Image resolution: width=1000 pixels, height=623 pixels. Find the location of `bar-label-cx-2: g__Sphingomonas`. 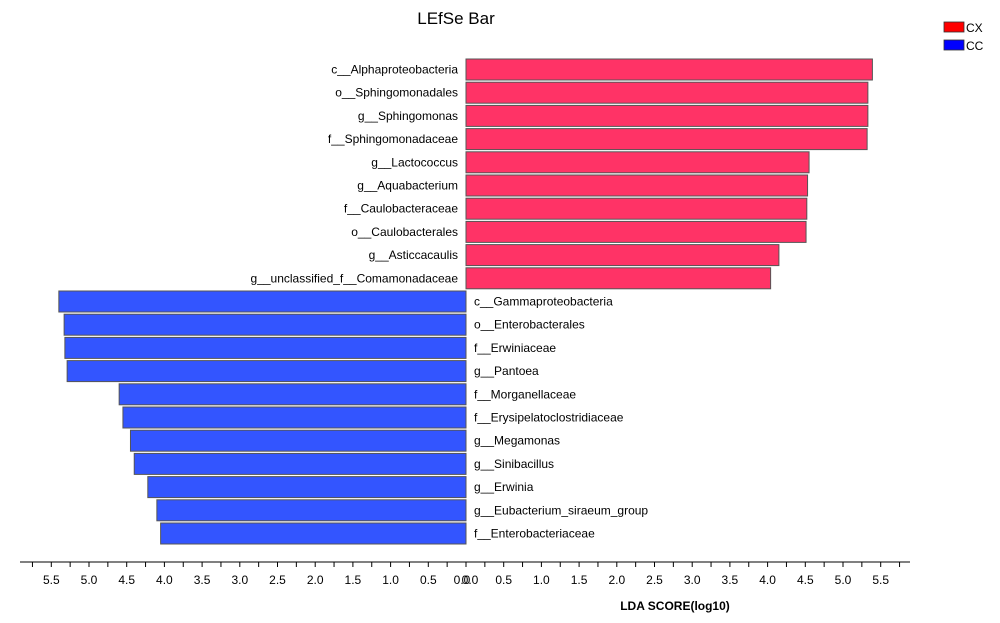

bar-label-cx-2: g__Sphingomonas is located at coordinates (408, 116).